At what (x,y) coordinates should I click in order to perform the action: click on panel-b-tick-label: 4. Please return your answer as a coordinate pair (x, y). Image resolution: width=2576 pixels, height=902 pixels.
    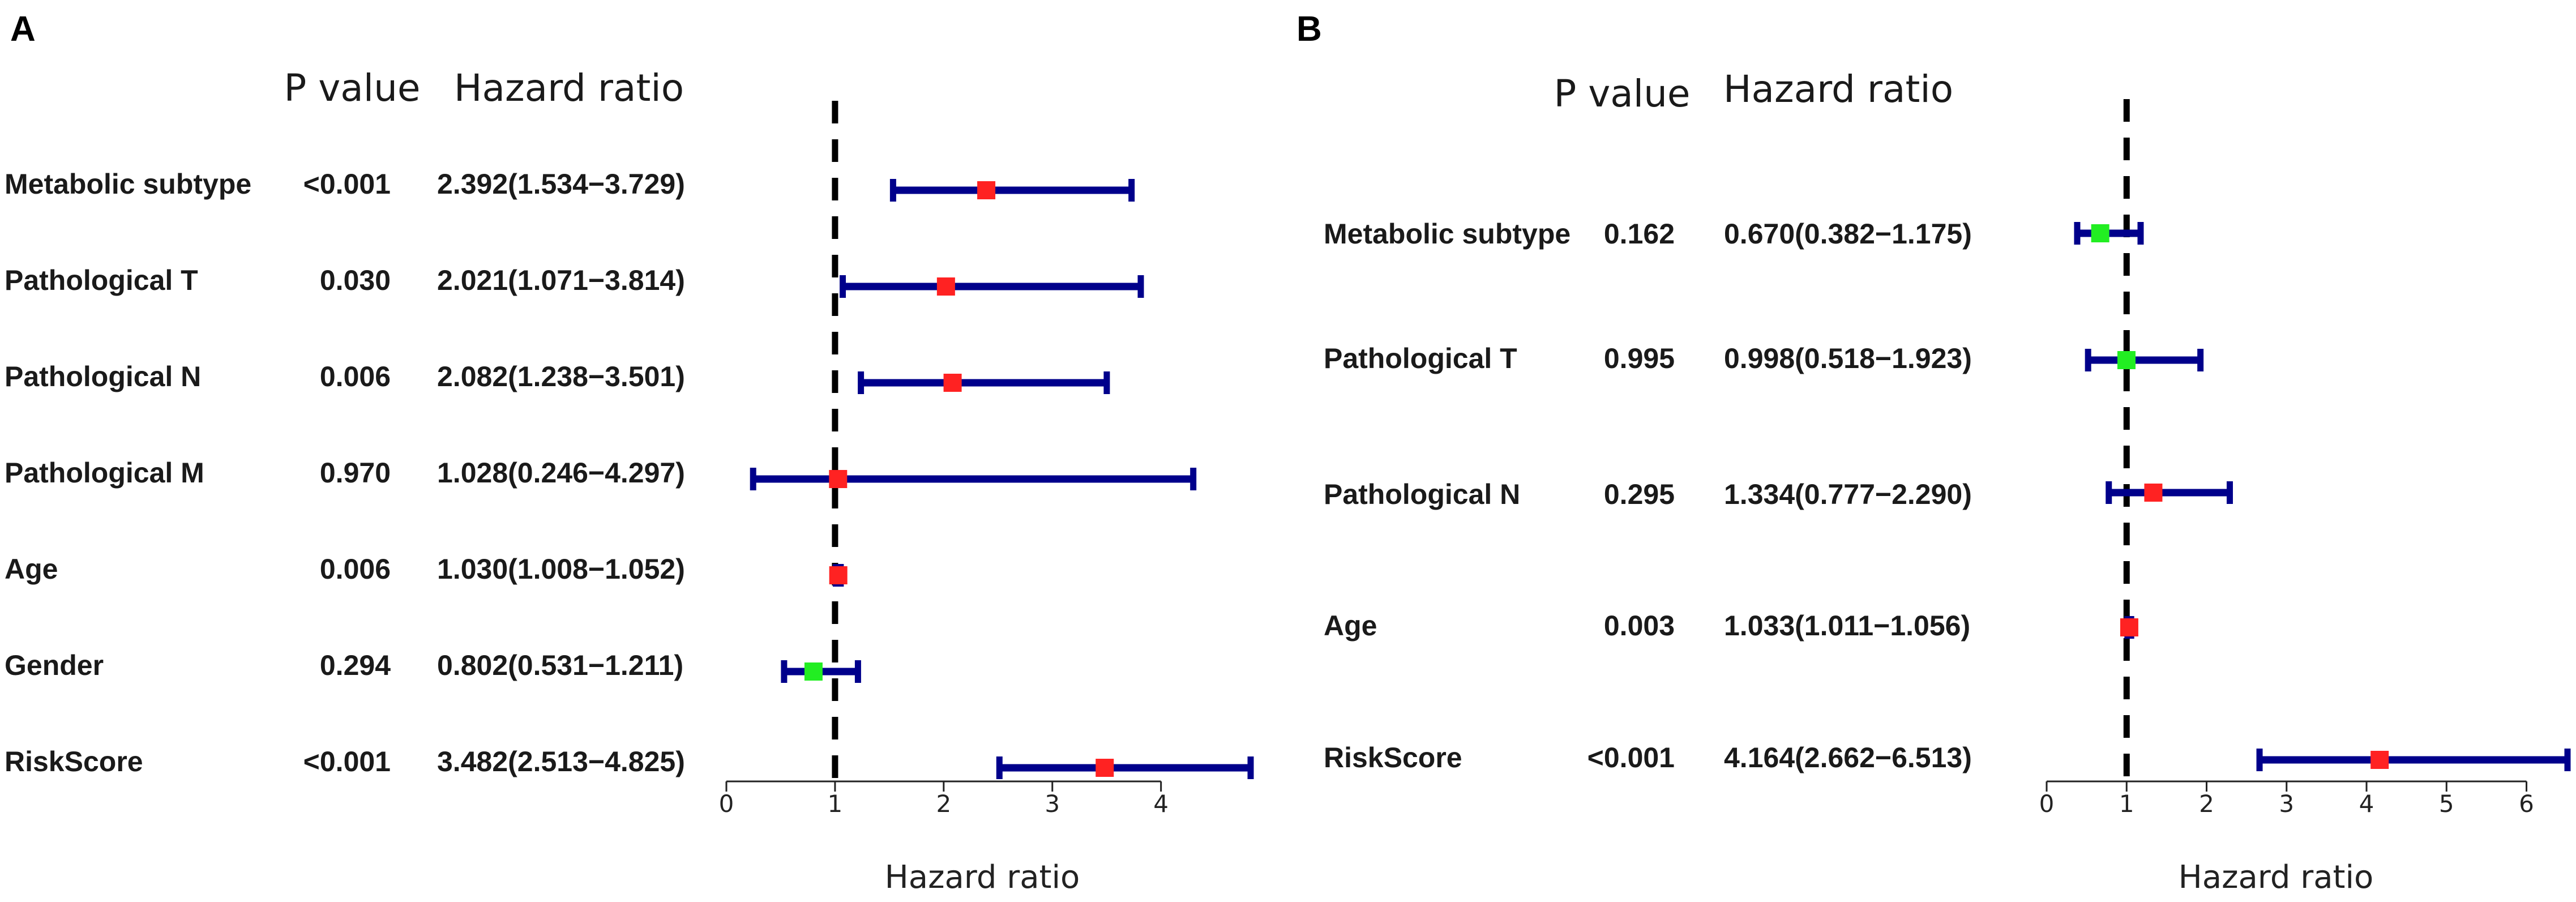
    Looking at the image, I should click on (2366, 804).